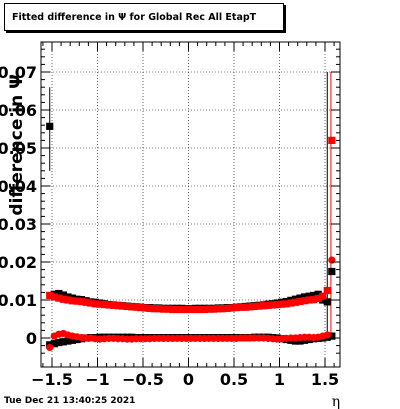 The height and width of the screenshot is (409, 400). I want to click on x-tick-label: 0, so click(188, 379).